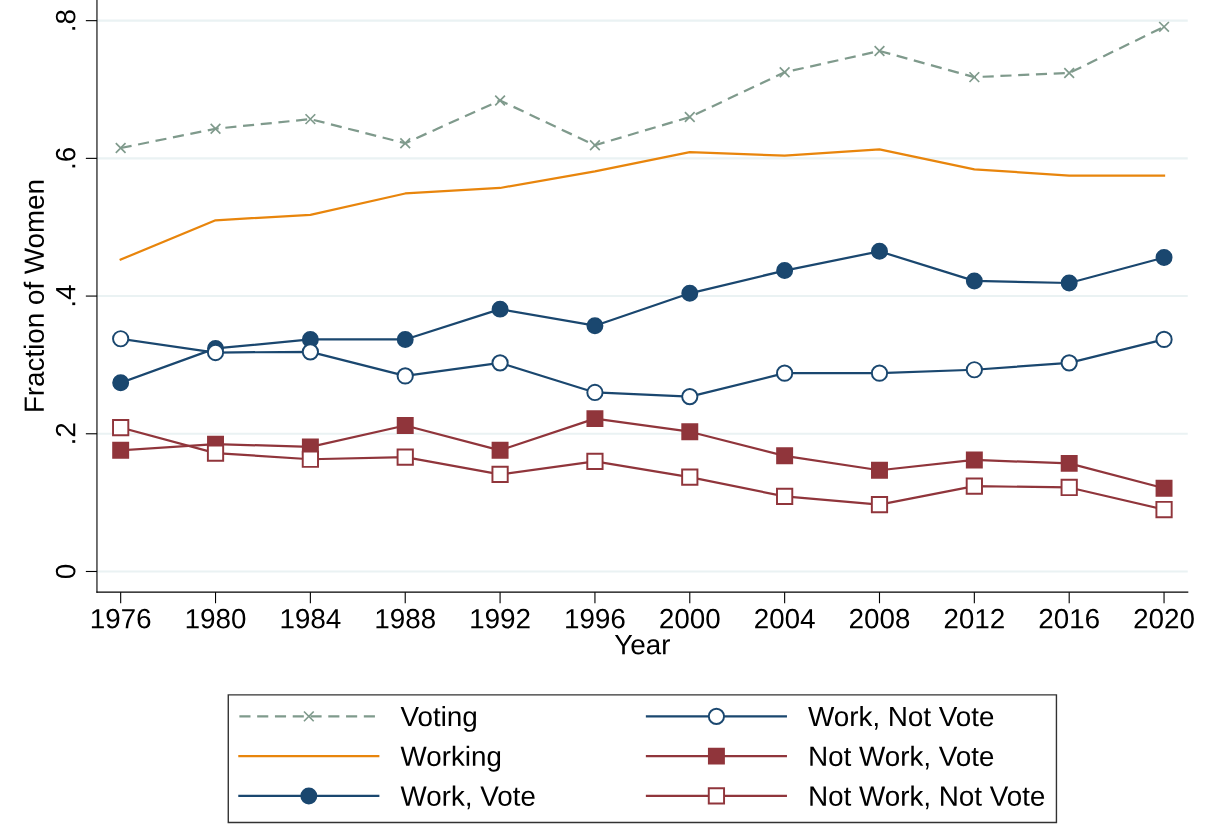 The width and height of the screenshot is (1212, 834). I want to click on x-tick-label: 2000, so click(690, 618).